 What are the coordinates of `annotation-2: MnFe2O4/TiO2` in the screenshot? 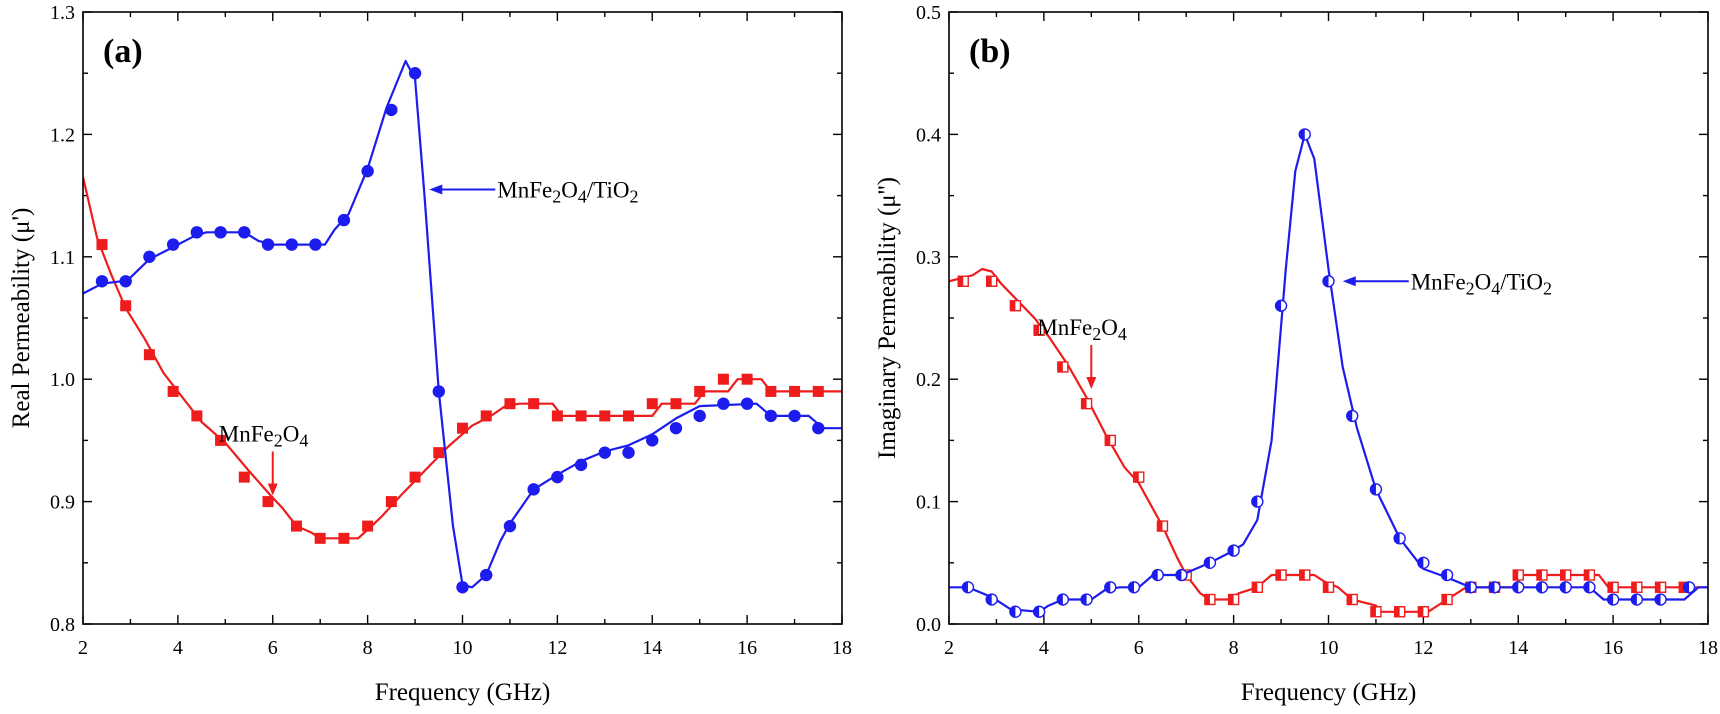 It's located at (534, 191).